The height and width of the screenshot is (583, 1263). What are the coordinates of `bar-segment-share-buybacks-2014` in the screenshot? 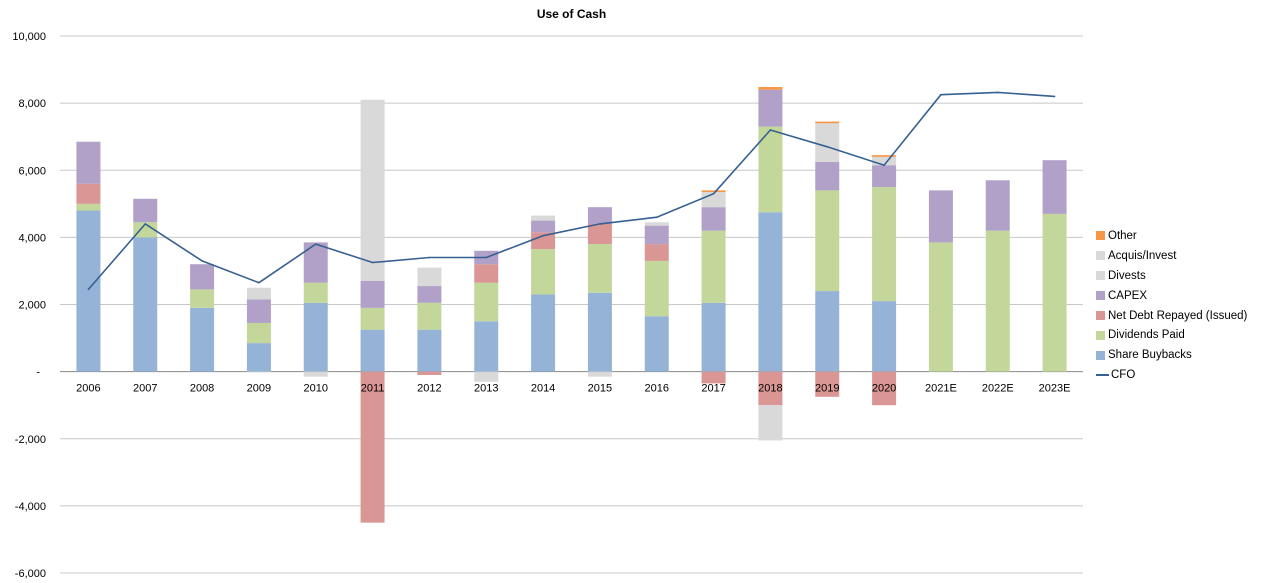 It's located at (543, 333).